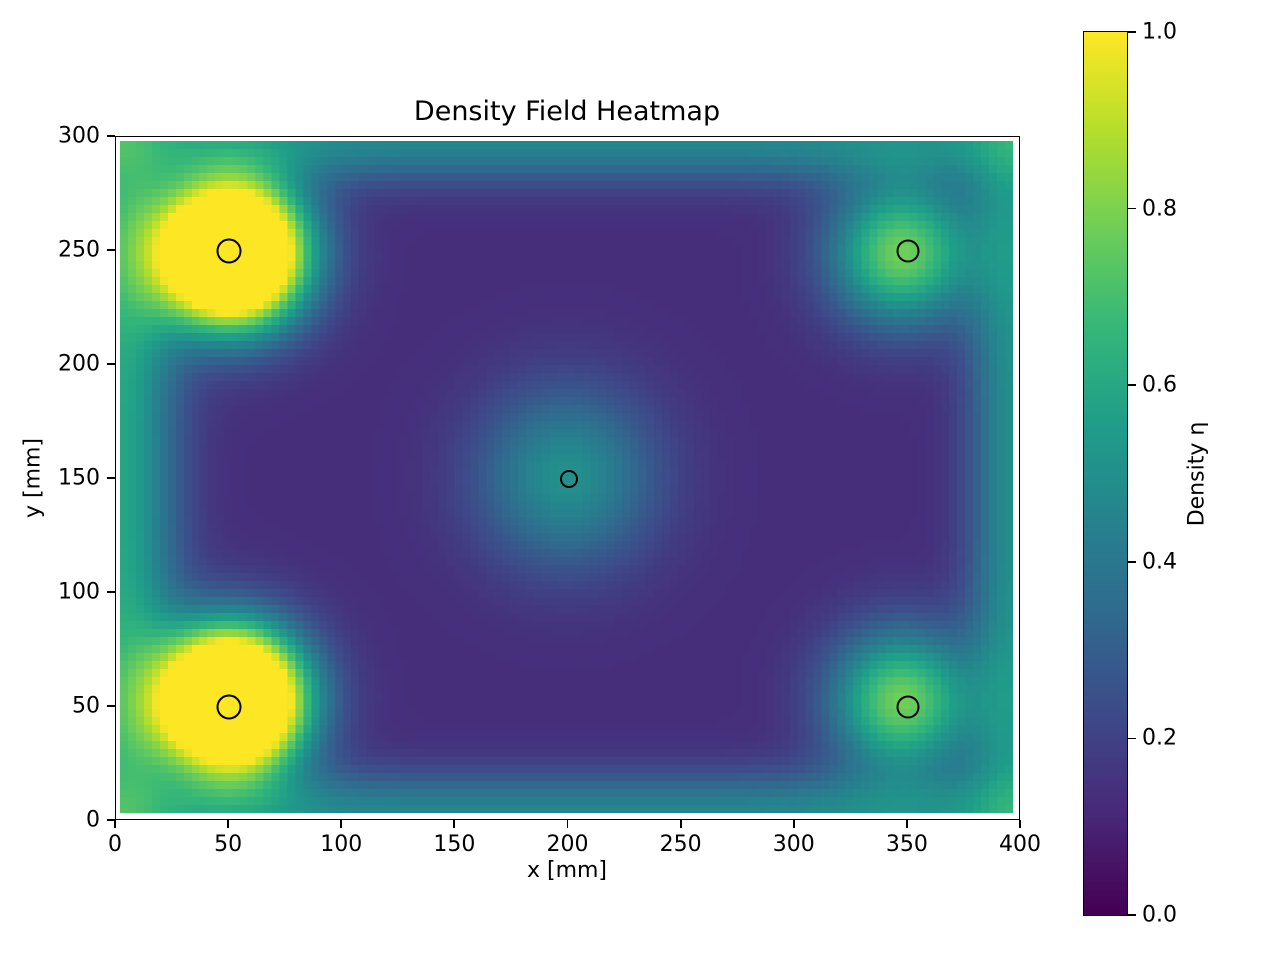 The height and width of the screenshot is (960, 1280). I want to click on x-tick-label: 200, so click(567, 844).